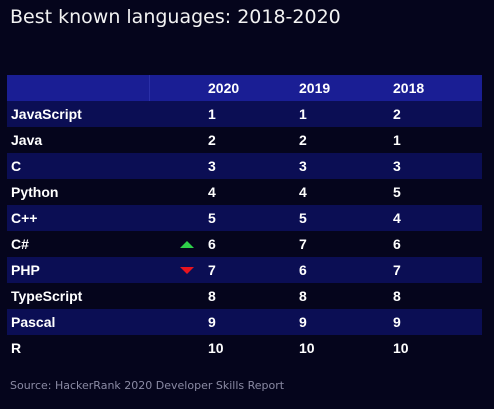 The width and height of the screenshot is (494, 409). I want to click on rank-2020: 1, so click(212, 114).